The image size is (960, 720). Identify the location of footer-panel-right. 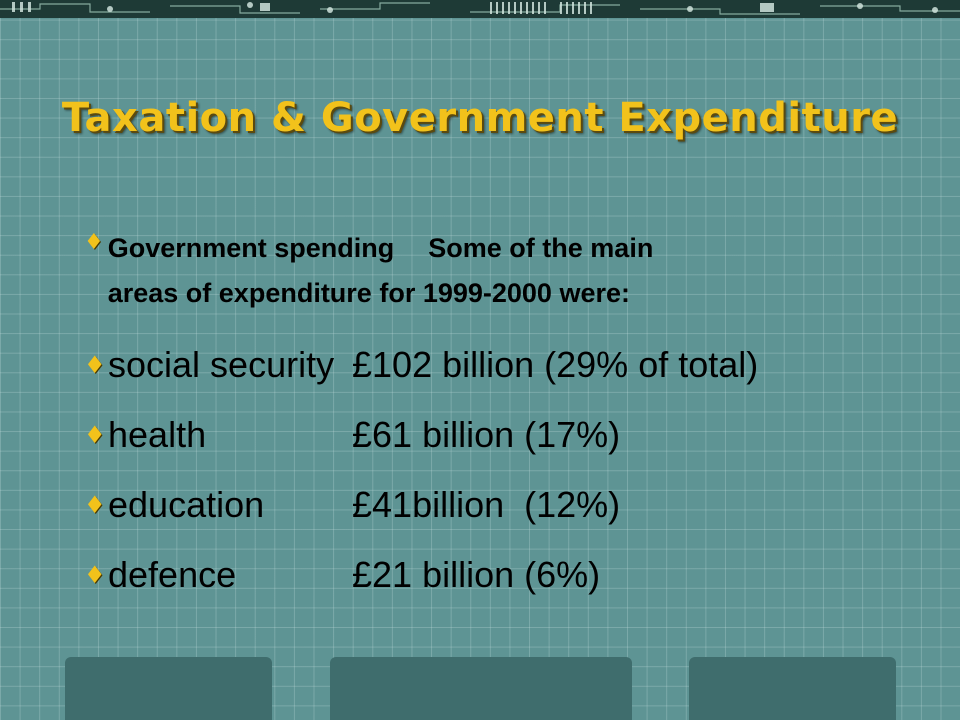
(792, 688).